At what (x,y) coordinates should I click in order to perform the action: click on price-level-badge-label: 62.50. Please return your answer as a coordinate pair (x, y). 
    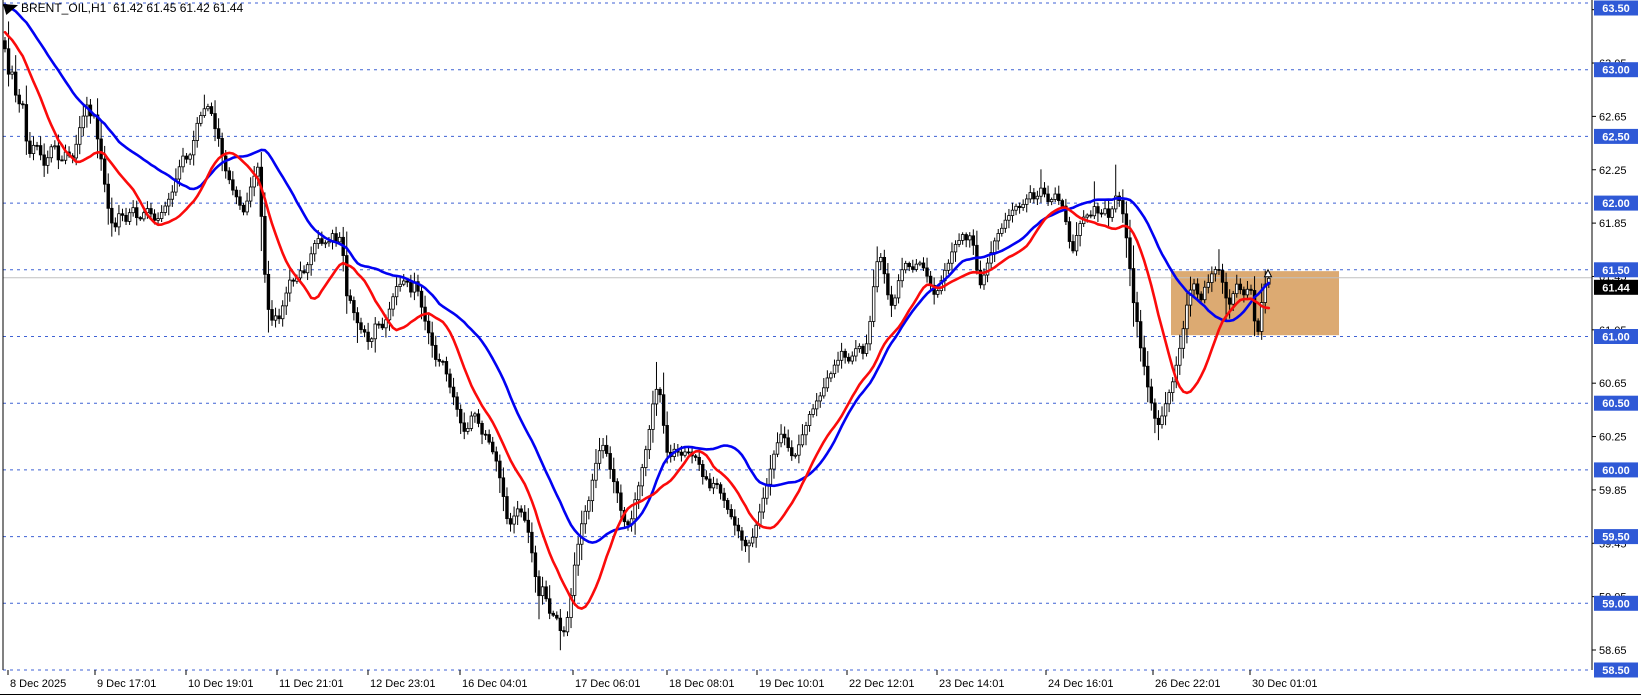
    Looking at the image, I should click on (1616, 137).